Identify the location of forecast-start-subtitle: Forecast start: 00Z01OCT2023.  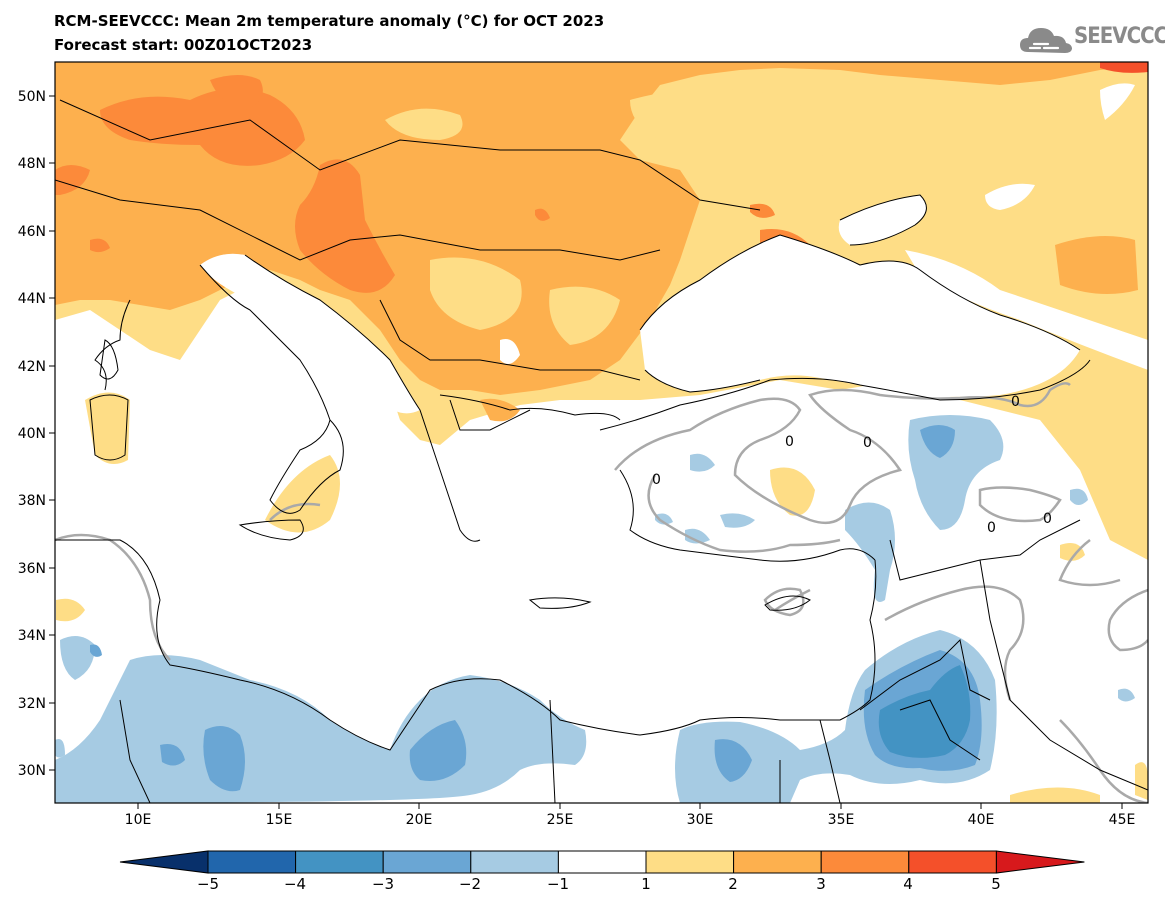
(183, 45).